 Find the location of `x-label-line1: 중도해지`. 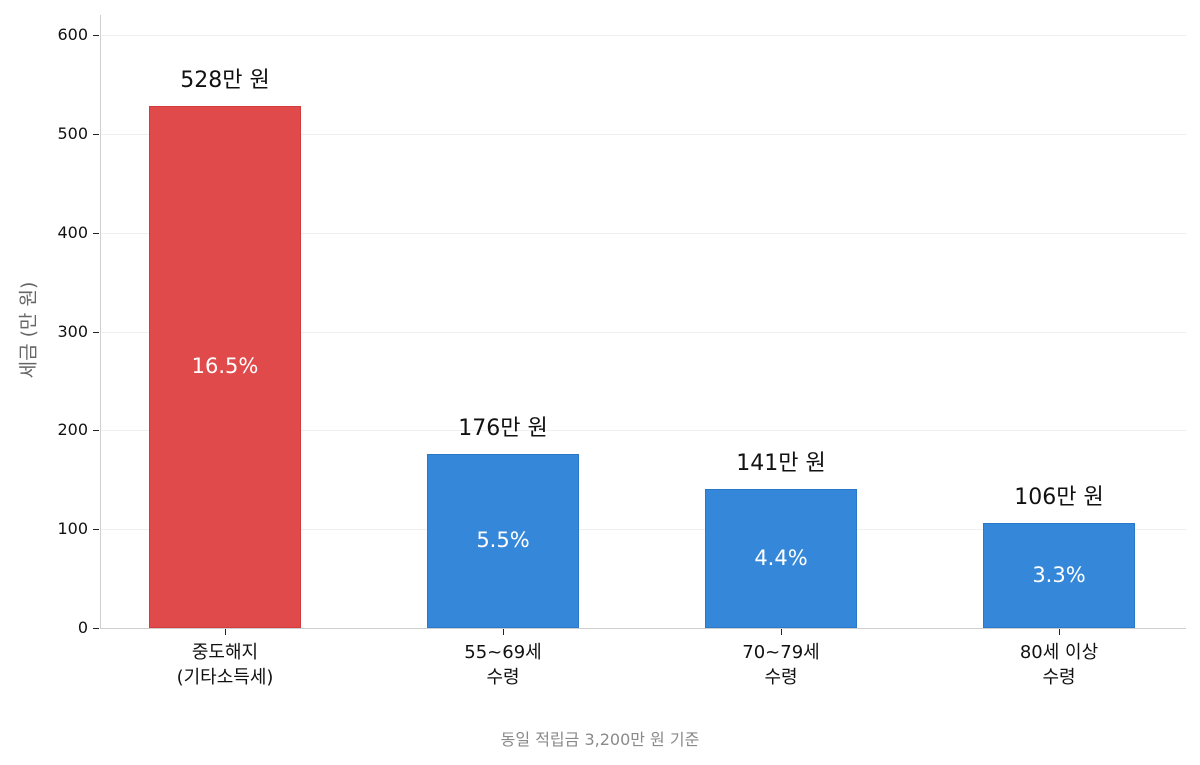

x-label-line1: 중도해지 is located at coordinates (225, 652).